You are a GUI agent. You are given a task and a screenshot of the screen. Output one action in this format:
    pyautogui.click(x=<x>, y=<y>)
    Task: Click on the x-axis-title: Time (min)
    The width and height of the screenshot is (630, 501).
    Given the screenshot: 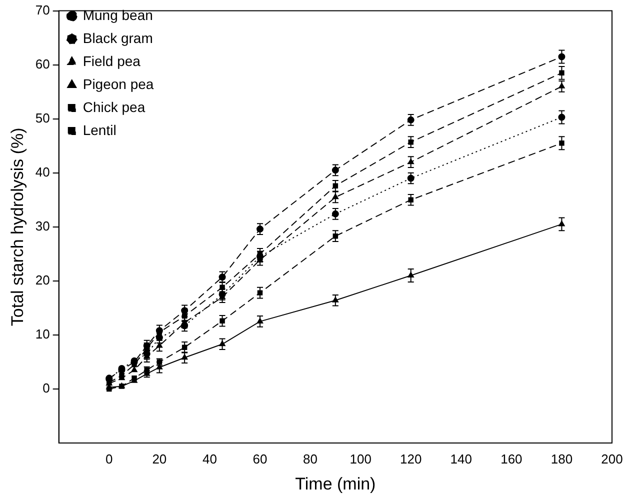 What is the action you would take?
    pyautogui.click(x=335, y=484)
    